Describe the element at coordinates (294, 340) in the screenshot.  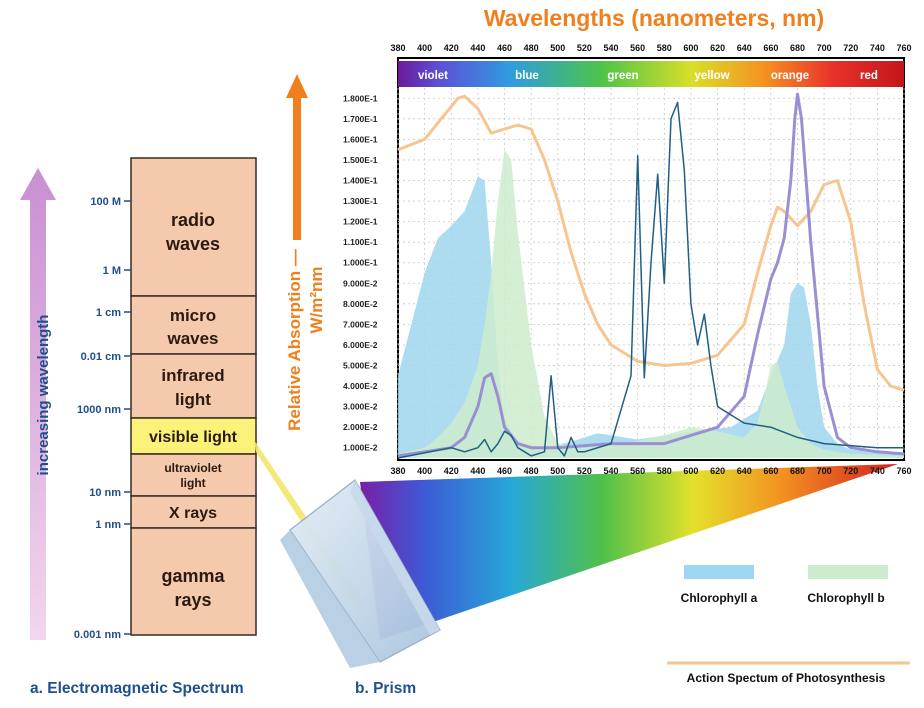
I see `y-axis-label-1: Relative Absorption —` at that location.